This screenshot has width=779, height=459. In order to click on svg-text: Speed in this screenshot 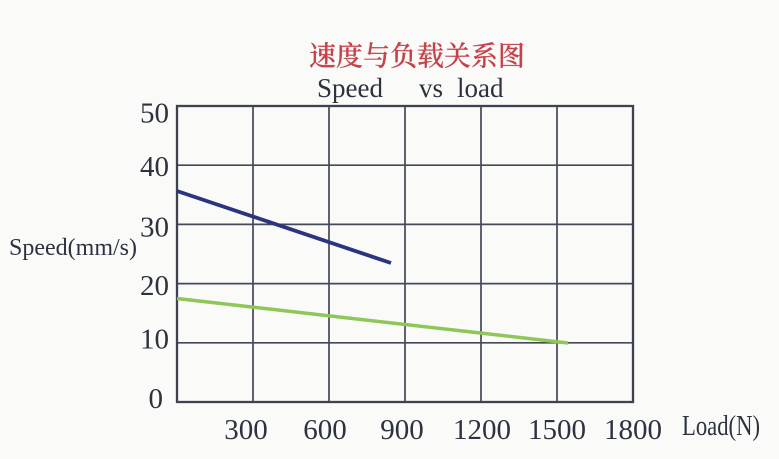, I will do `click(350, 88)`.